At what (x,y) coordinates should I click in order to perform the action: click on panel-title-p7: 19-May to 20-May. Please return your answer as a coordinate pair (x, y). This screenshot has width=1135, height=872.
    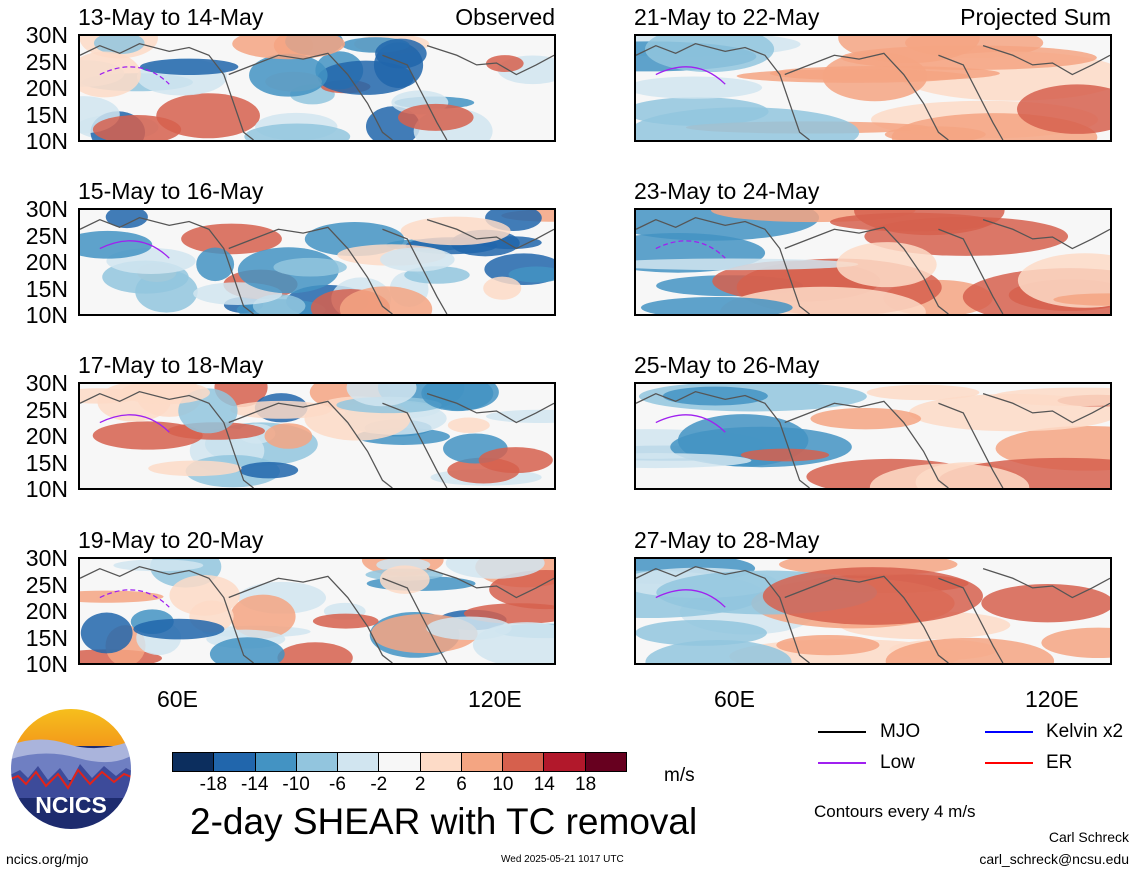
    Looking at the image, I should click on (171, 540).